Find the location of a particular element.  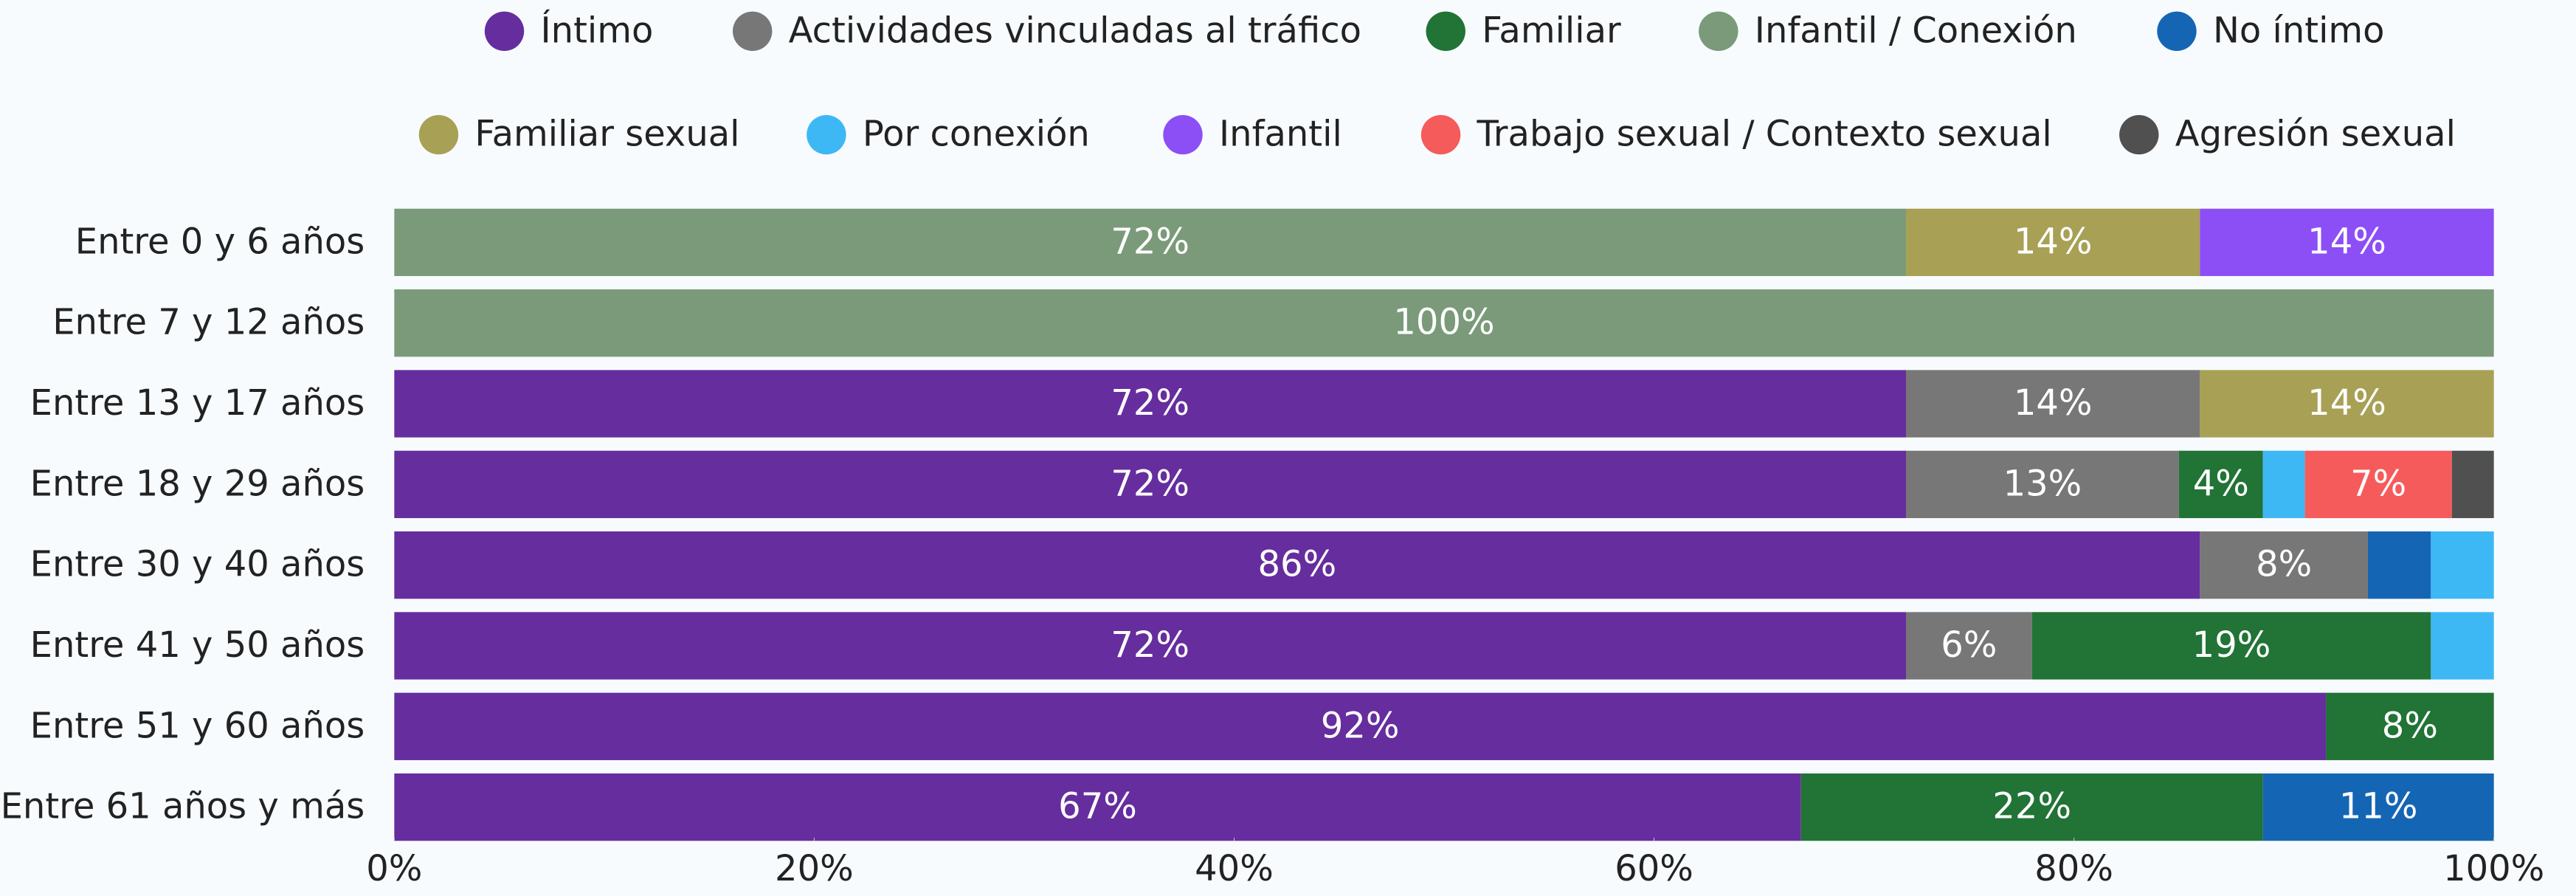

data-label: 13% is located at coordinates (2043, 483).